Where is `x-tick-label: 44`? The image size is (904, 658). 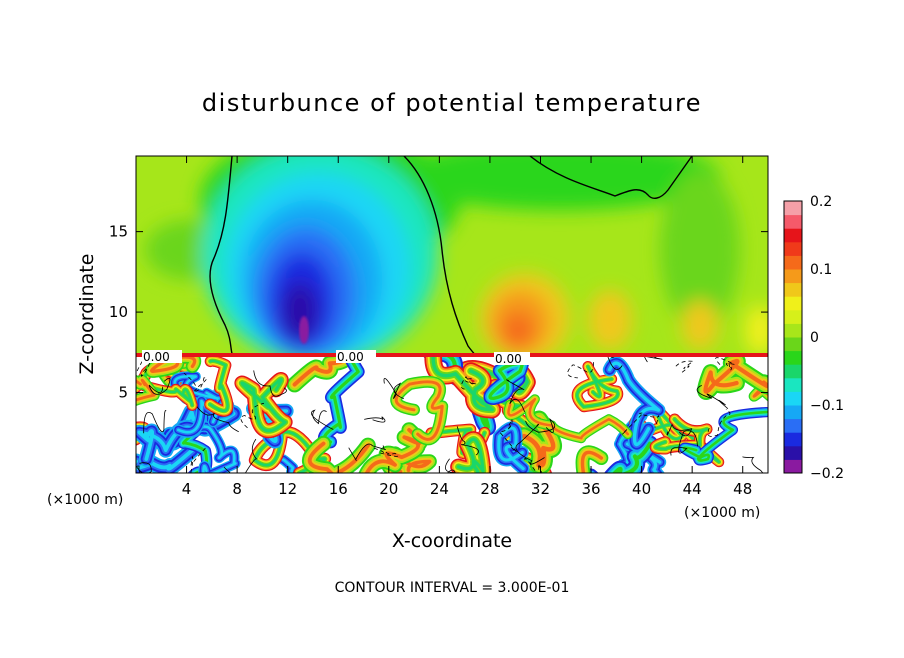 x-tick-label: 44 is located at coordinates (692, 489).